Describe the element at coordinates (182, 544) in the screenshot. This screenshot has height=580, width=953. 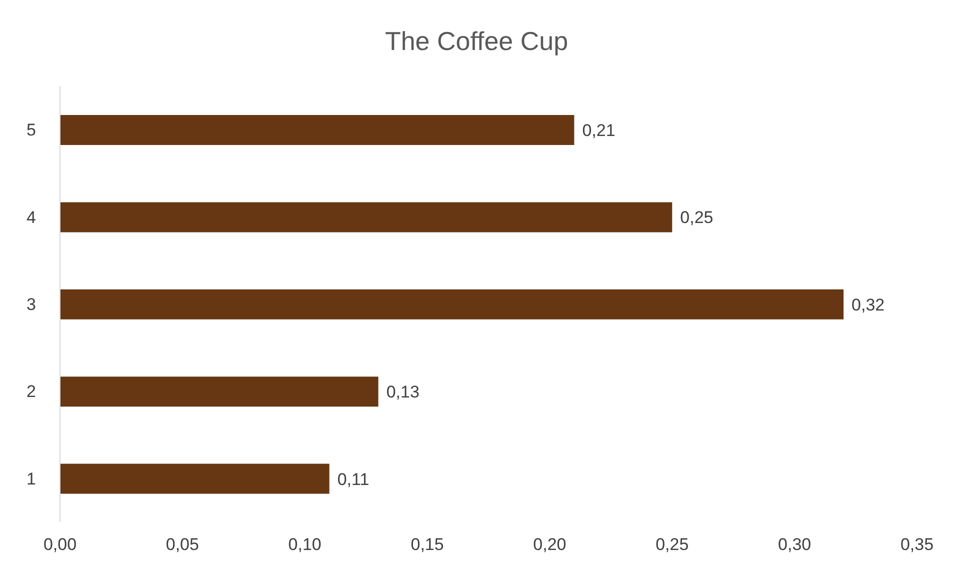
I see `x-tick-label: 0,05` at that location.